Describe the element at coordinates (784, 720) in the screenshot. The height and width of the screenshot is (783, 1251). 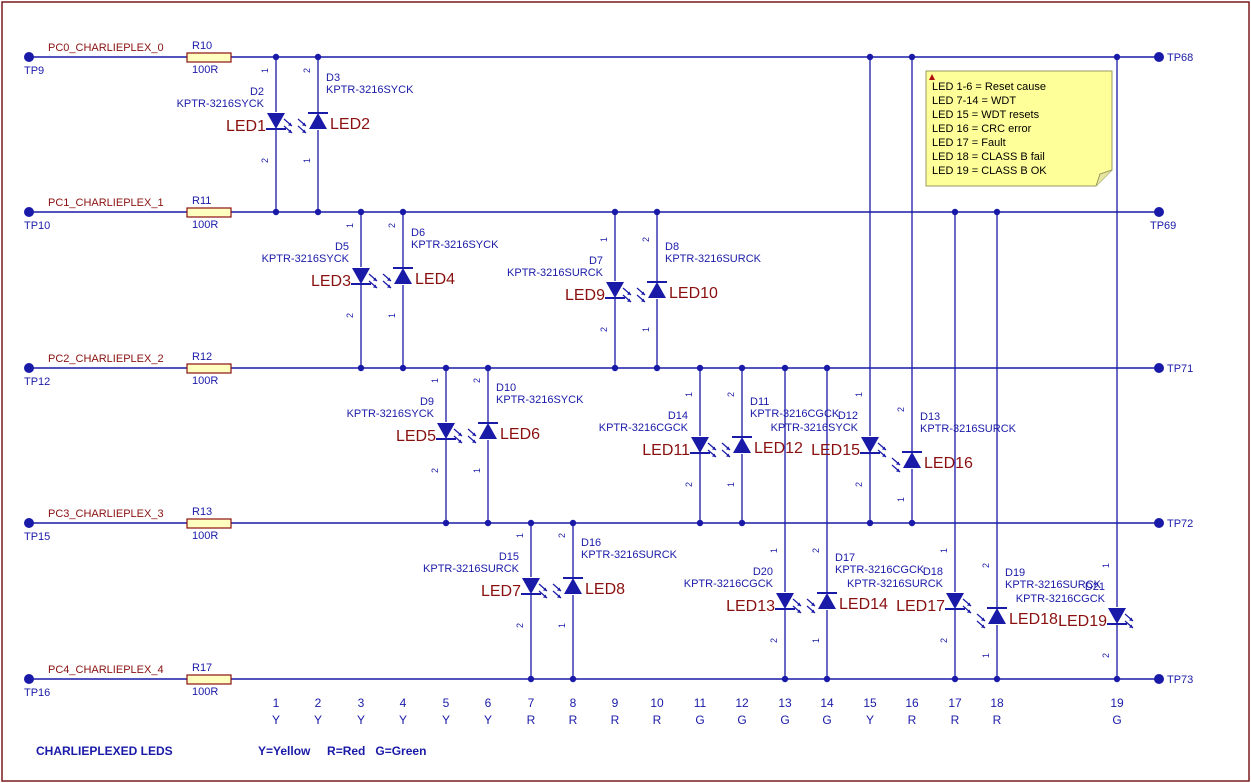
I see `column-color: G` at that location.